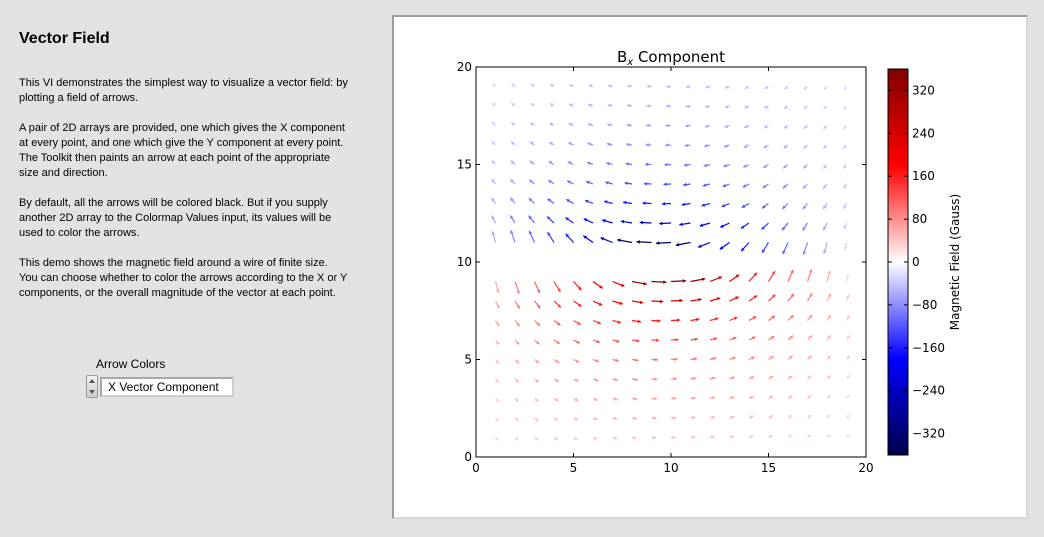 The image size is (1044, 537). I want to click on arrow-colors-label: Arrow Colors, so click(131, 364).